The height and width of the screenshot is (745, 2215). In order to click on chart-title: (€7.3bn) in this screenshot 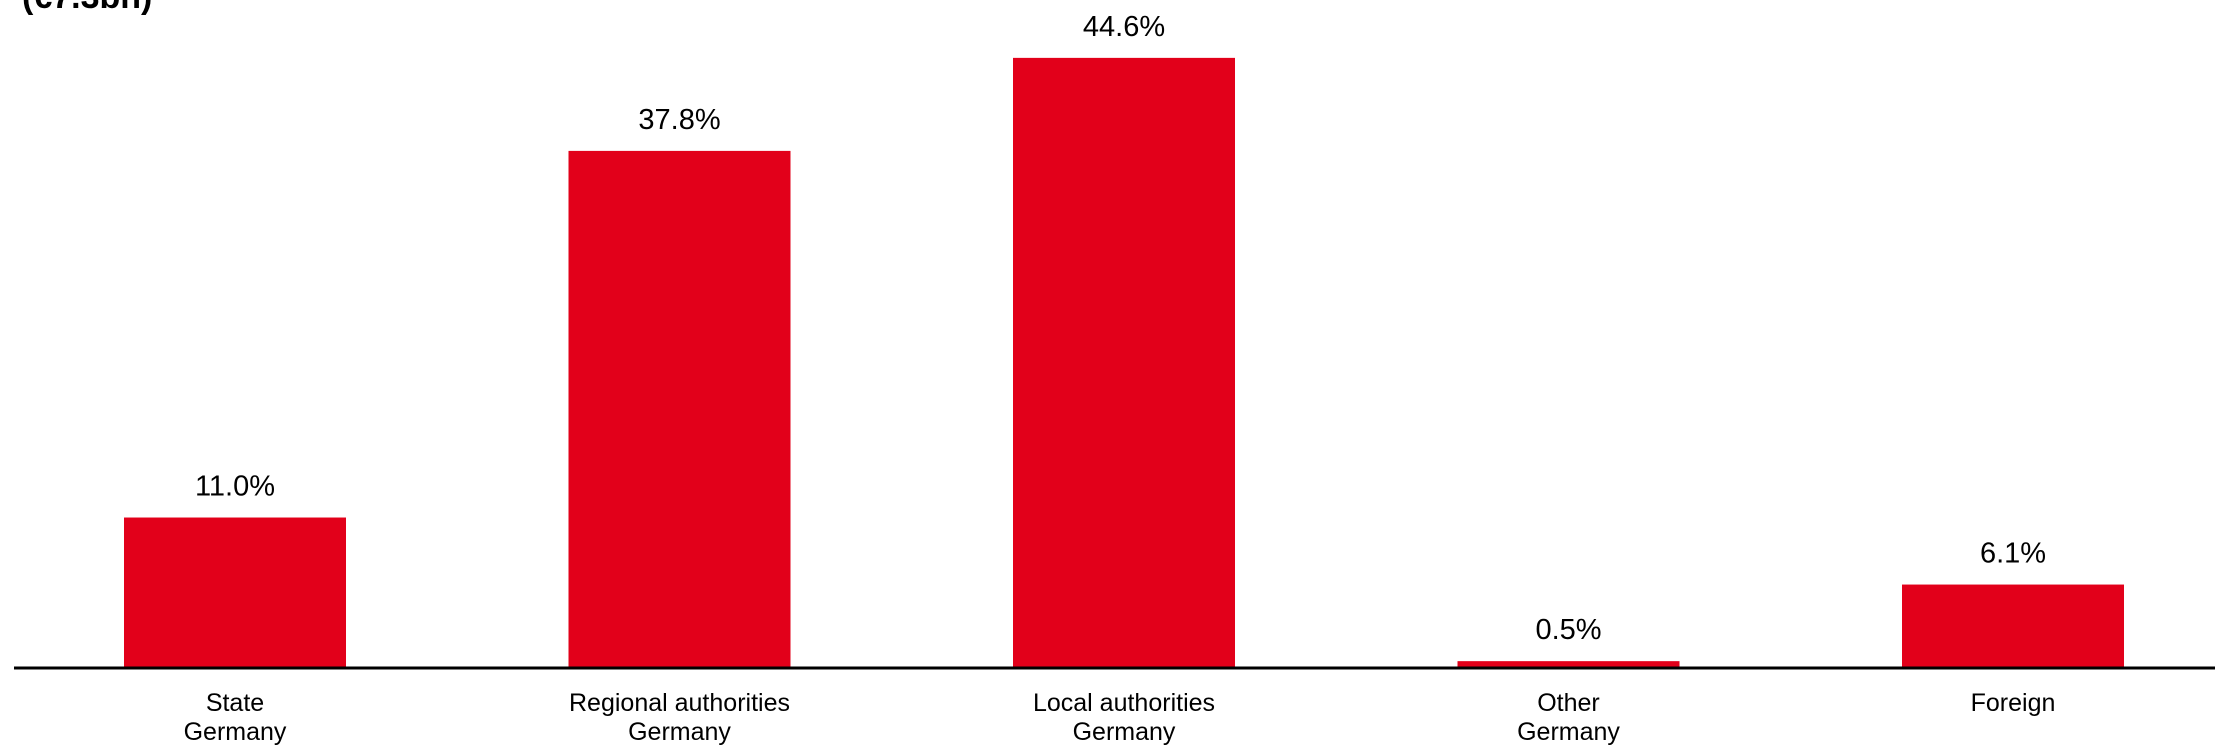, I will do `click(87, 8)`.